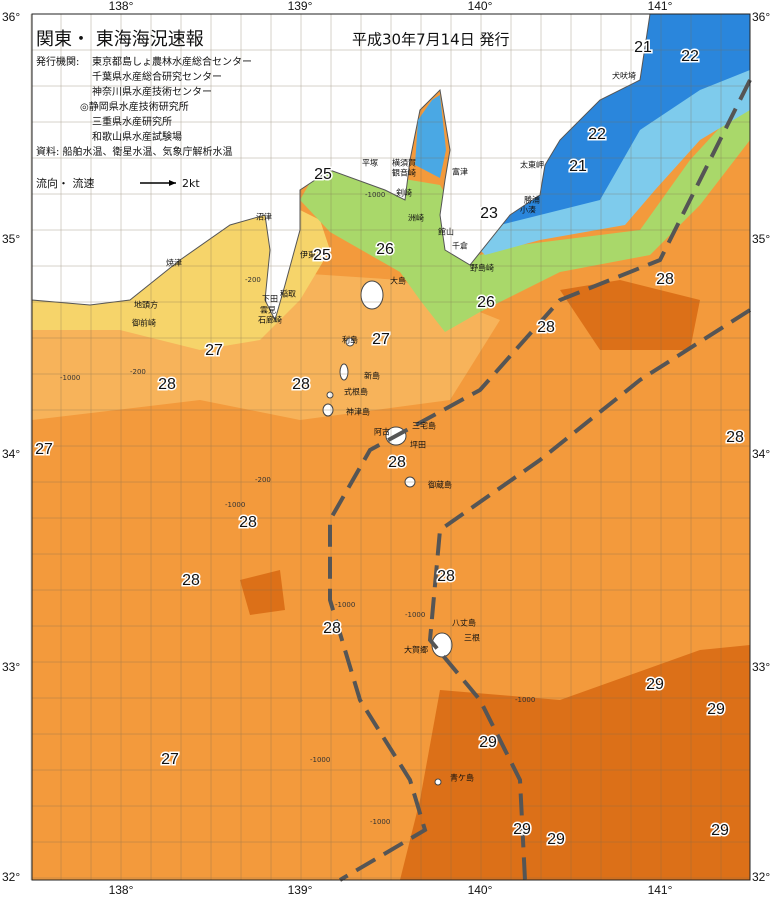 This screenshot has width=780, height=904. Describe the element at coordinates (761, 877) in the screenshot. I see `lat-label: 32°` at that location.